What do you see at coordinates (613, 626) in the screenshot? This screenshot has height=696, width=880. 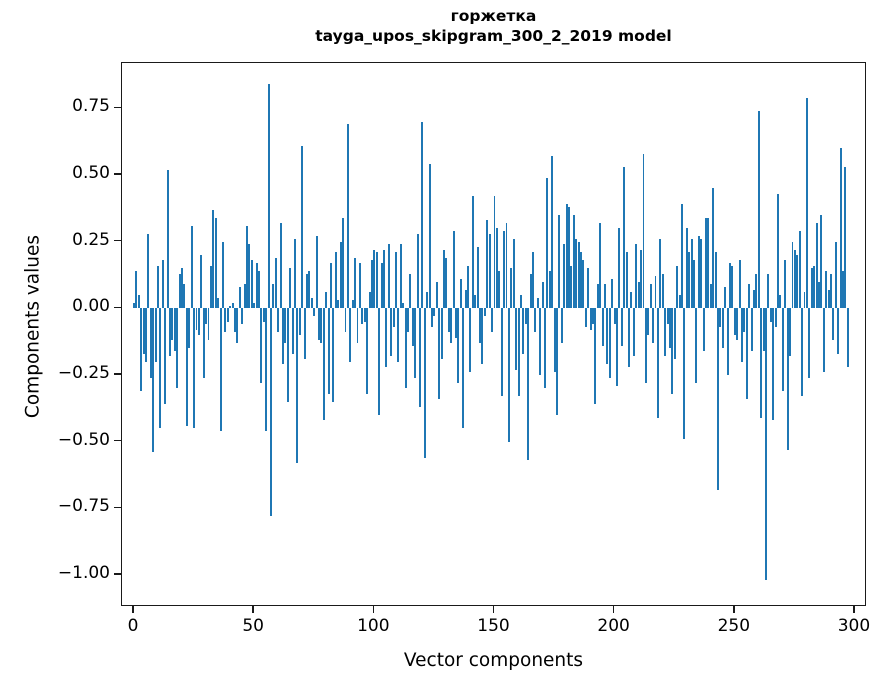 I see `x-tick-label: 200` at bounding box center [613, 626].